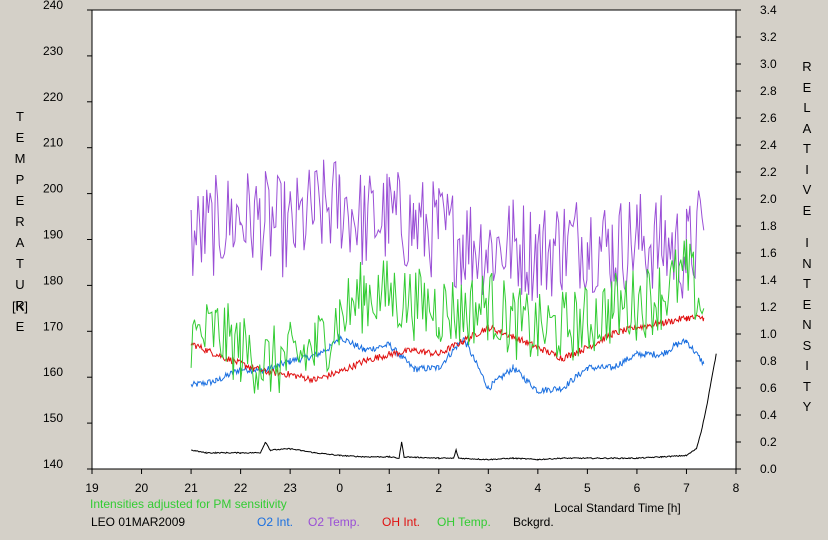 The height and width of the screenshot is (540, 828). I want to click on x-axis: 19 20 21 22 23 0 1 2 3 4 5 6 7 8, so click(412, 482).